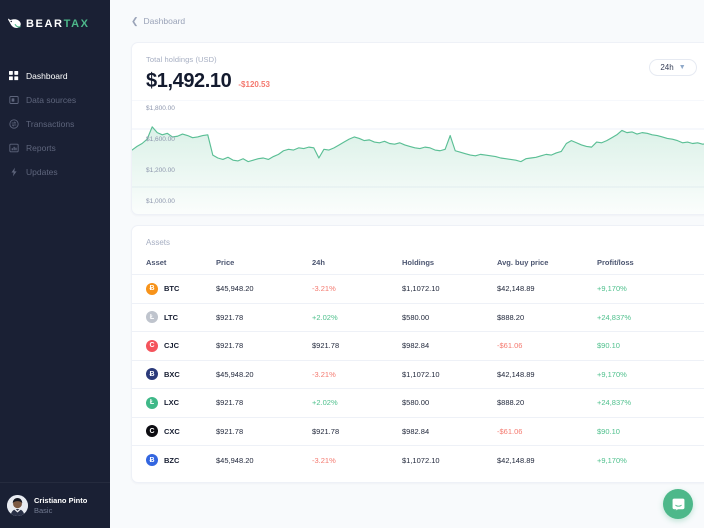 Image resolution: width=704 pixels, height=528 pixels. What do you see at coordinates (76, 23) in the screenshot?
I see `brand-tax: TAX` at bounding box center [76, 23].